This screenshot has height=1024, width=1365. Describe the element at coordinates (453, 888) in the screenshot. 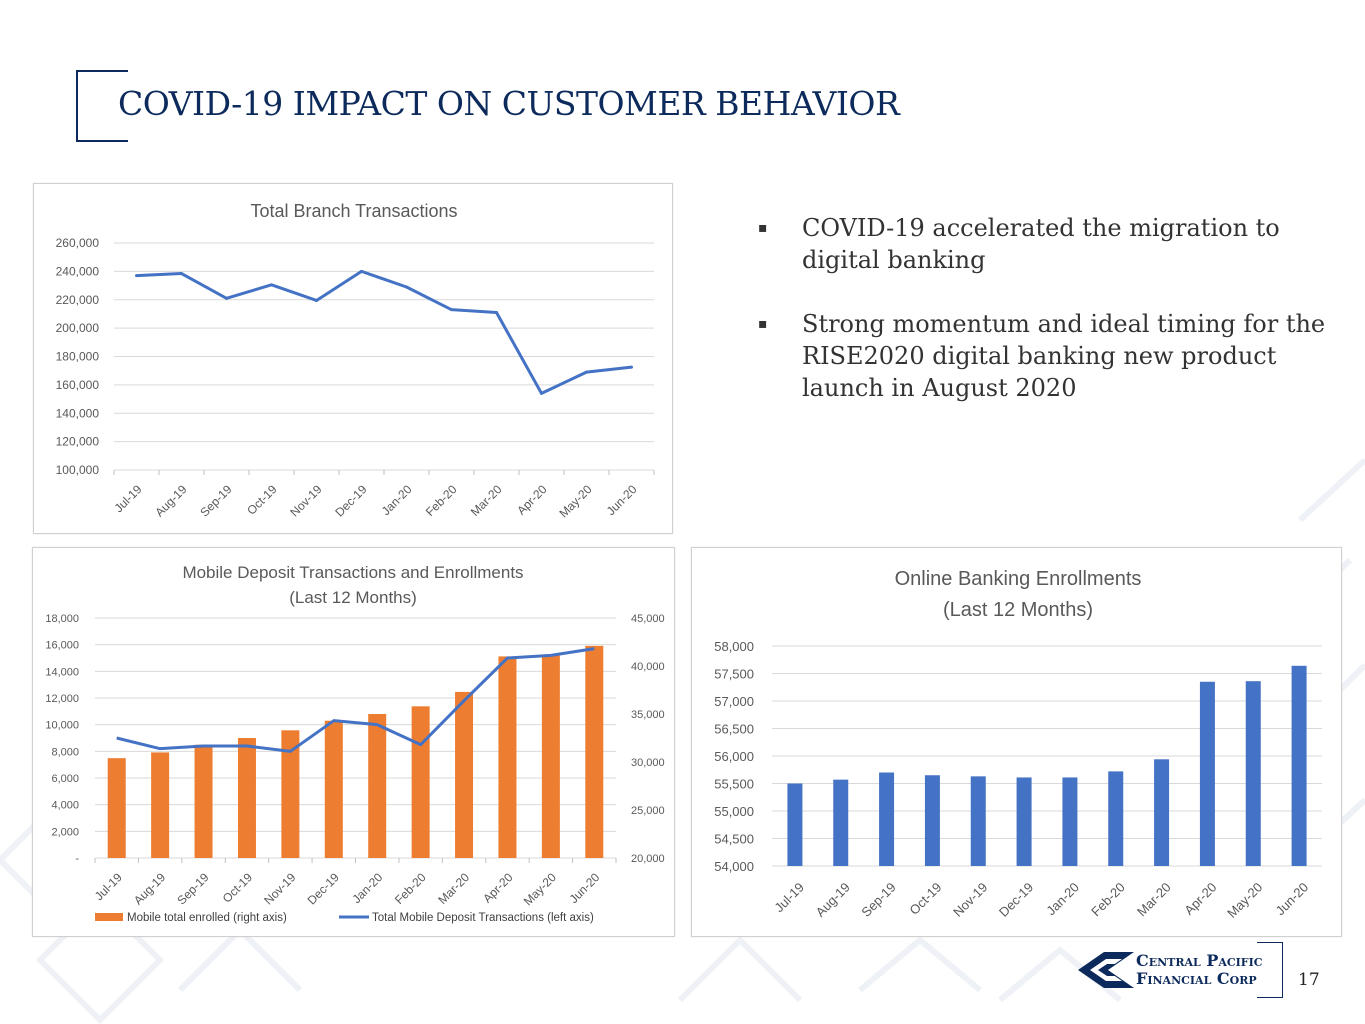

I see `x-tick-label: Mar-20` at that location.